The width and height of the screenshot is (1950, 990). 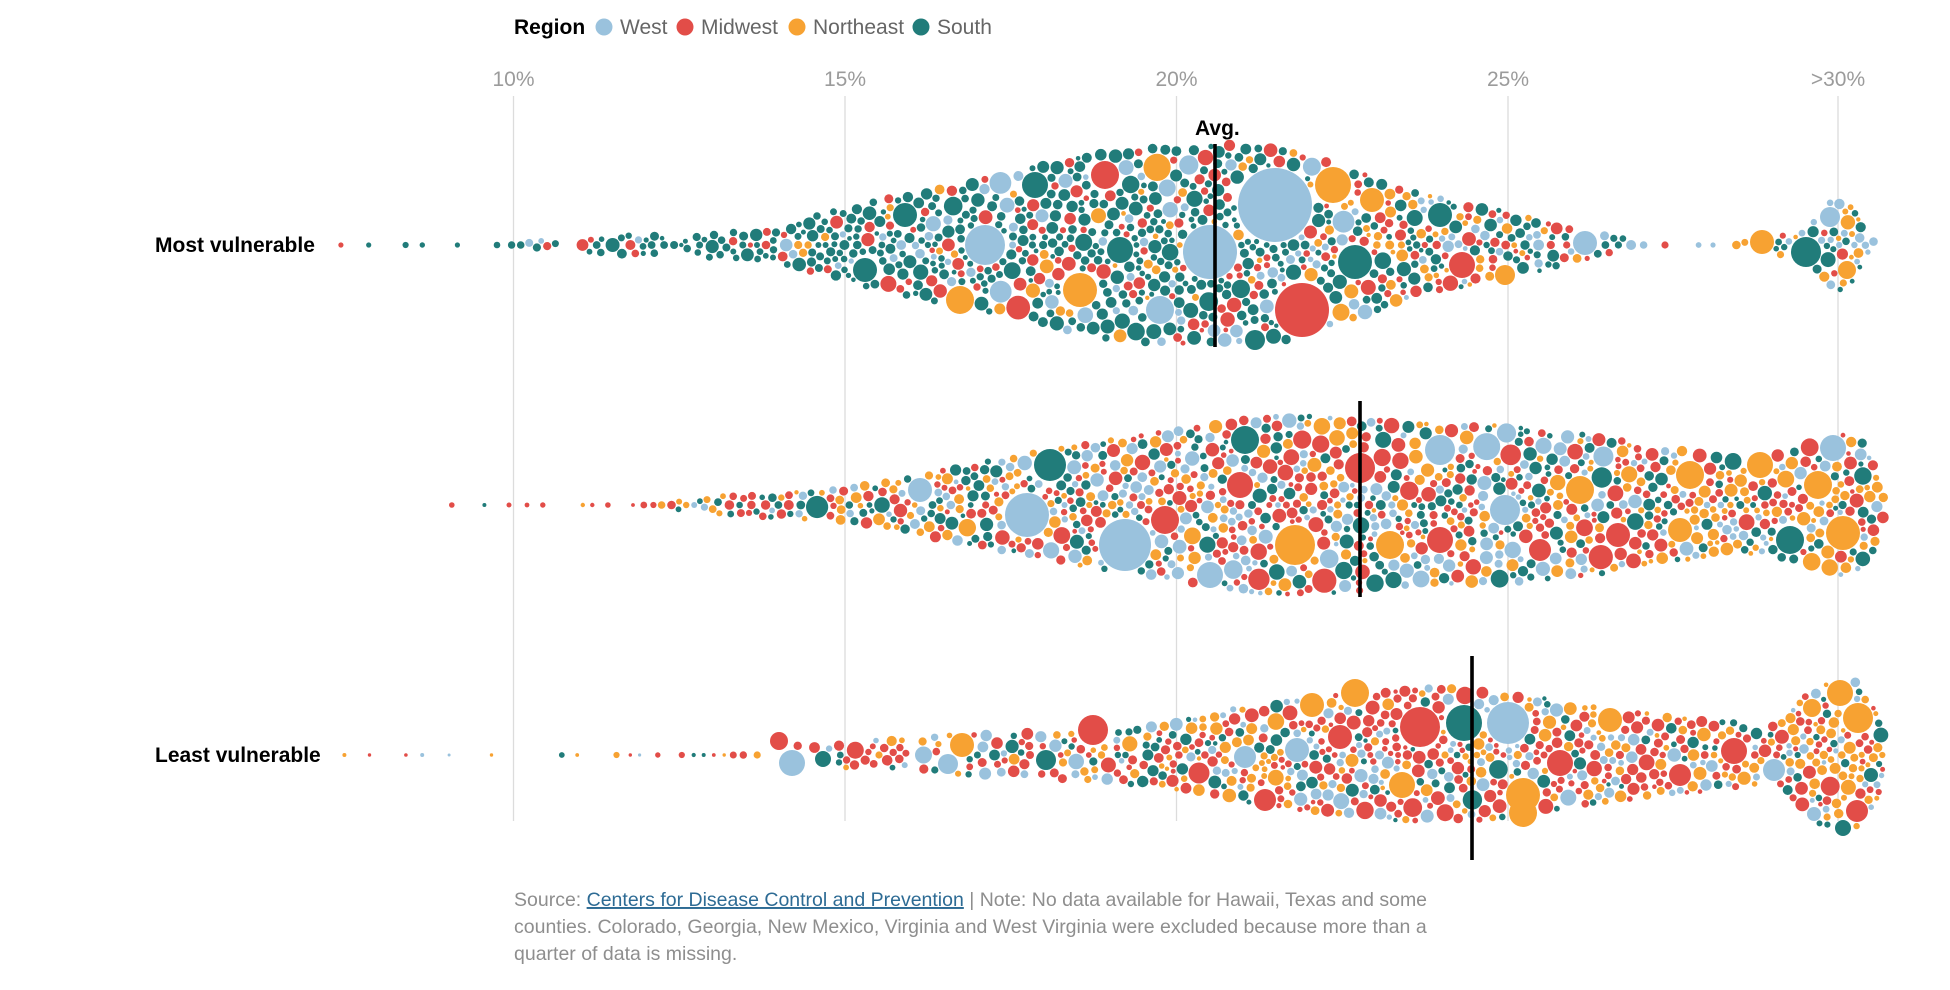 What do you see at coordinates (845, 79) in the screenshot?
I see `svg-text: 15%` at bounding box center [845, 79].